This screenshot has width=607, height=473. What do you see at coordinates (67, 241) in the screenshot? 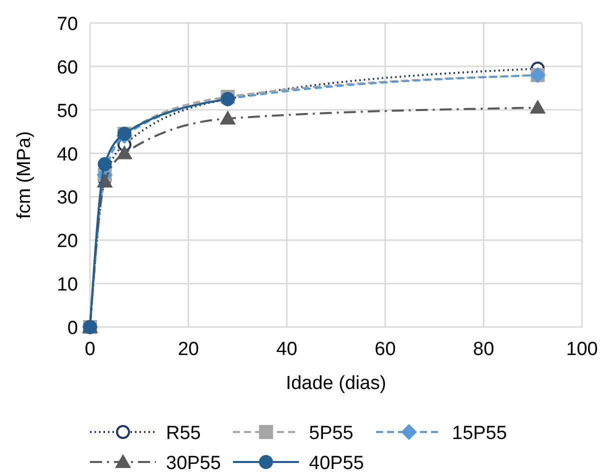
I see `y-tick-label: 20` at bounding box center [67, 241].